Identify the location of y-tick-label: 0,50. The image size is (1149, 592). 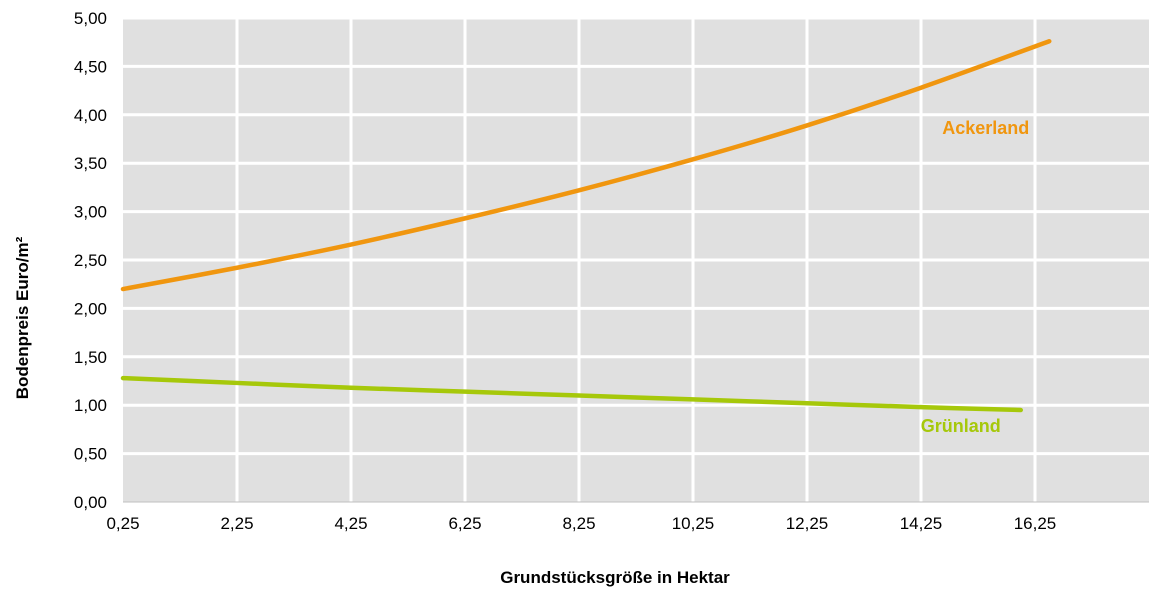
(90, 454).